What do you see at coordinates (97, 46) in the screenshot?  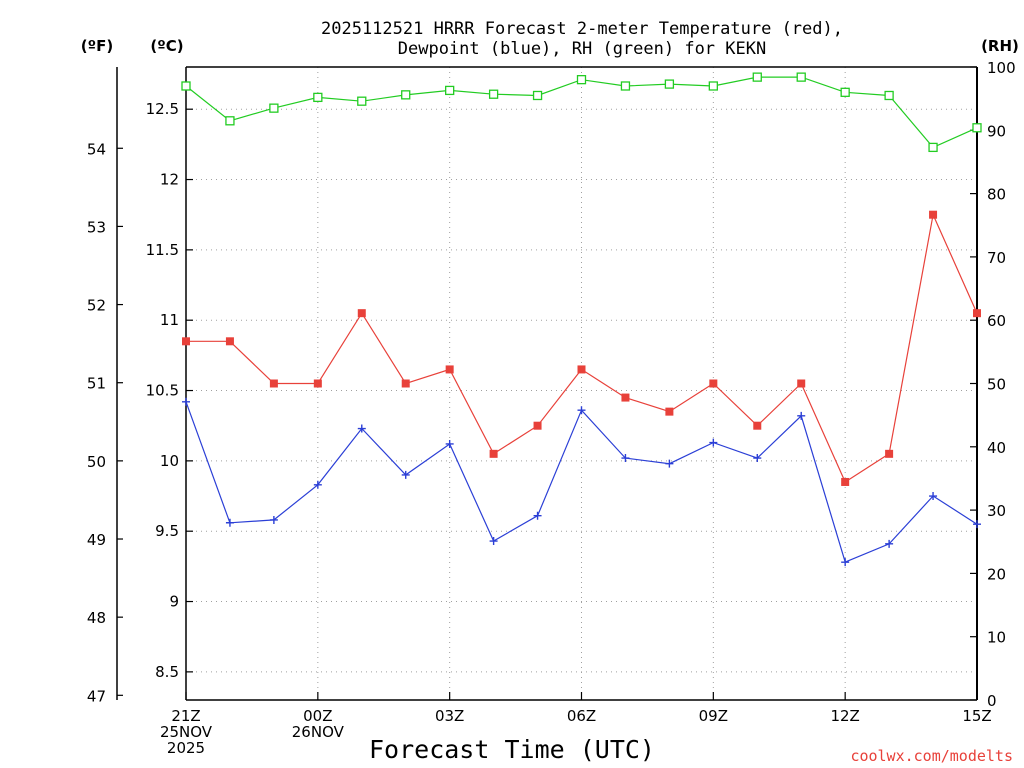 I see `fahrenheit-unit-label: (ºF)` at bounding box center [97, 46].